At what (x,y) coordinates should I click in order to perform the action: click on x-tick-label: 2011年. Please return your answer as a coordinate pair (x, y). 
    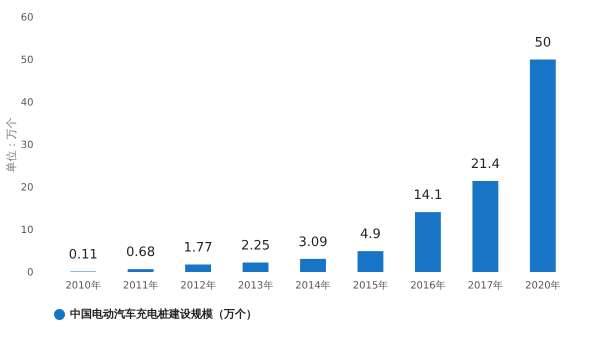
    Looking at the image, I should click on (140, 286).